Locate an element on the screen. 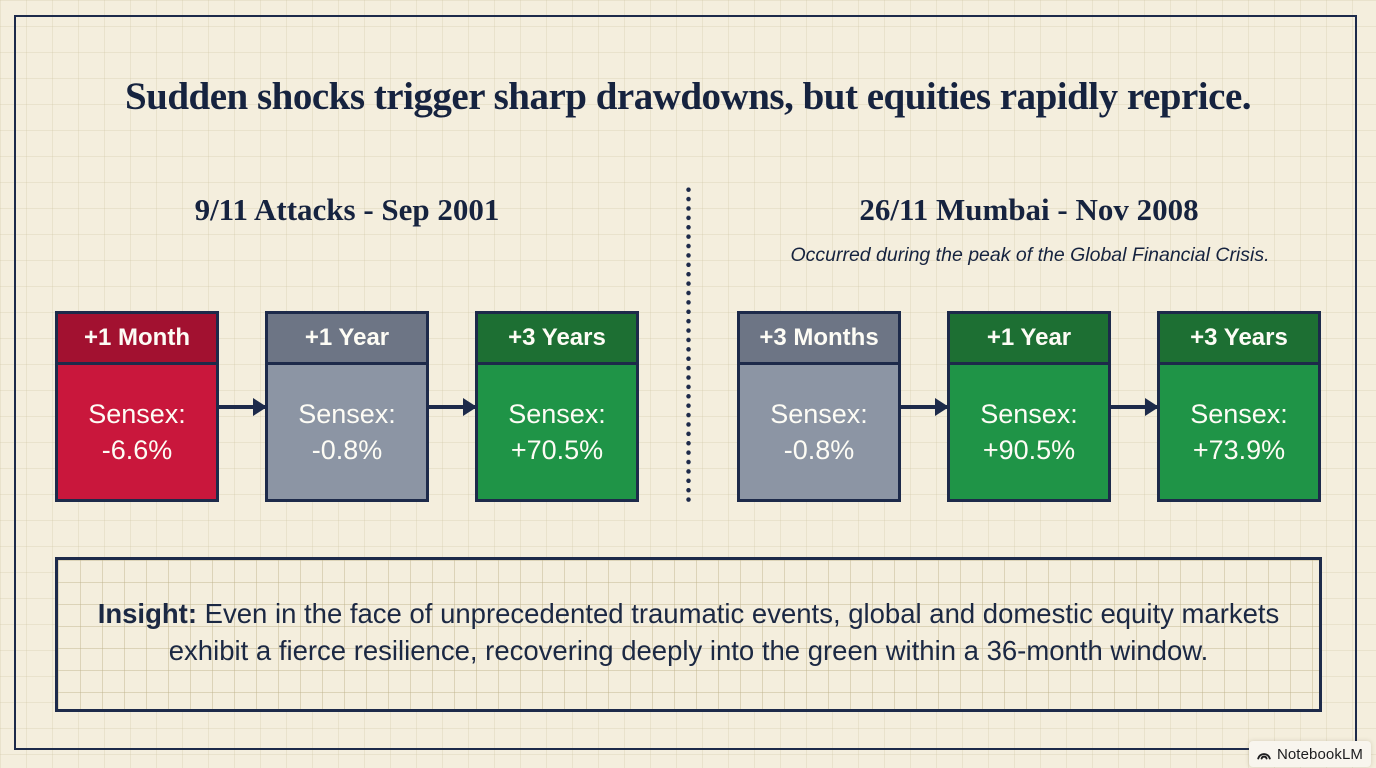 This screenshot has width=1376, height=768. flow-box-body: Sensex: +73.9% is located at coordinates (1239, 432).